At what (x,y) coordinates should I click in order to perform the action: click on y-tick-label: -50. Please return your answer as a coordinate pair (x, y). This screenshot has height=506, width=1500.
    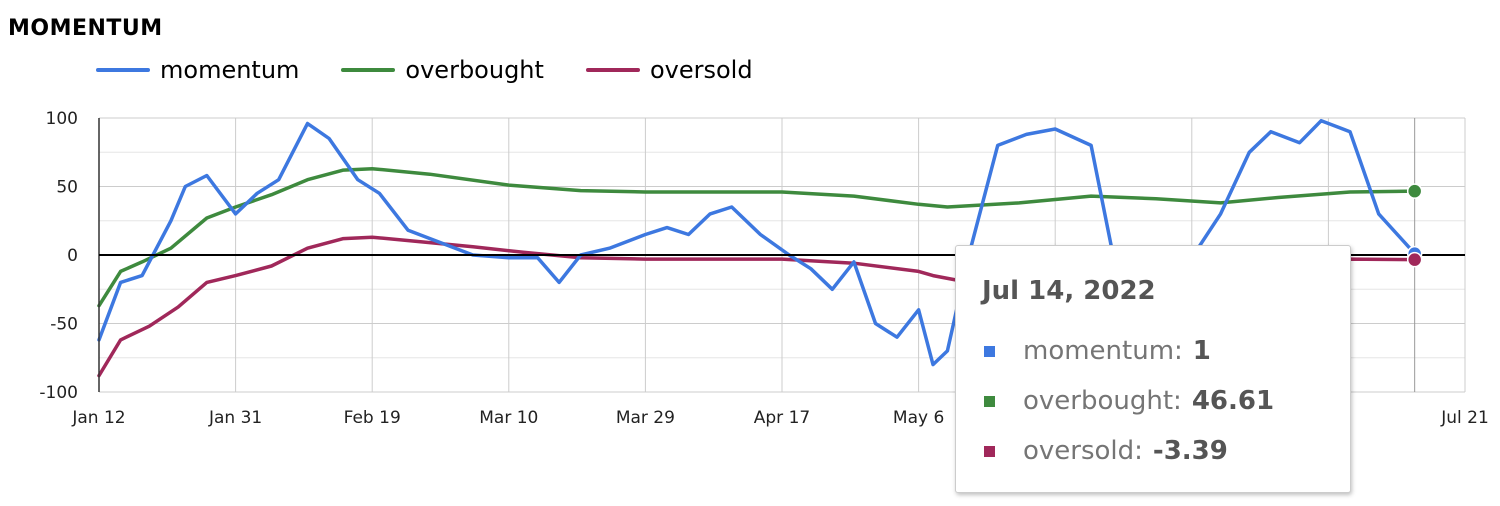
    Looking at the image, I should click on (64, 325).